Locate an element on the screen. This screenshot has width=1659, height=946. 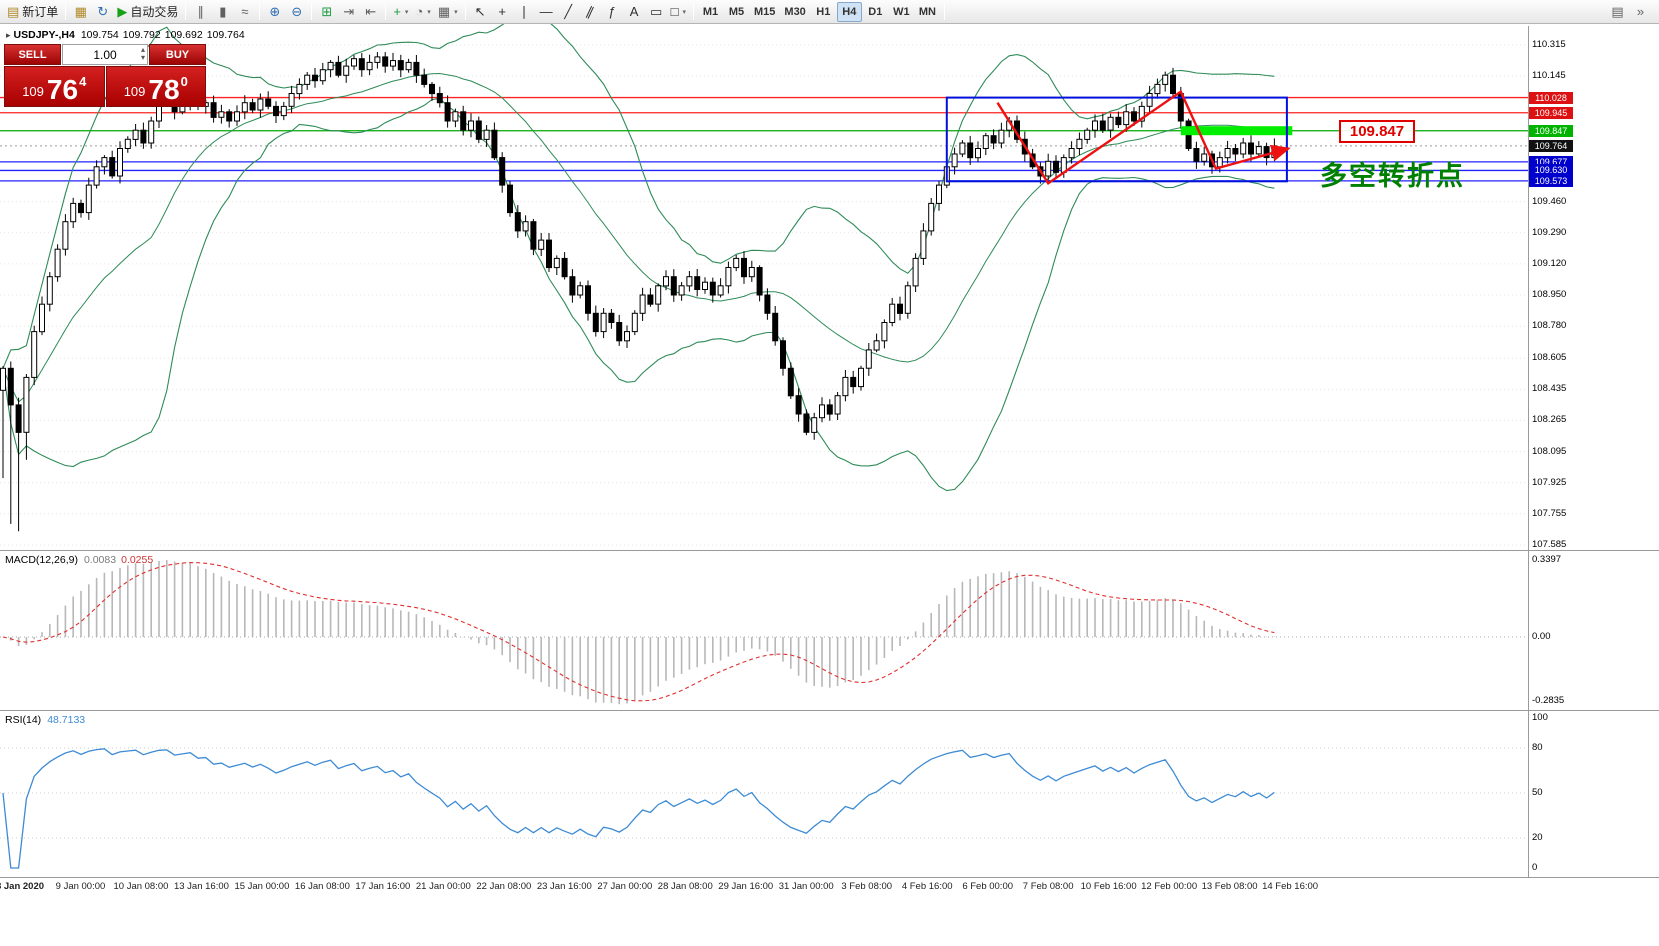
vertical-line-icon: ∣ is located at coordinates (524, 11).